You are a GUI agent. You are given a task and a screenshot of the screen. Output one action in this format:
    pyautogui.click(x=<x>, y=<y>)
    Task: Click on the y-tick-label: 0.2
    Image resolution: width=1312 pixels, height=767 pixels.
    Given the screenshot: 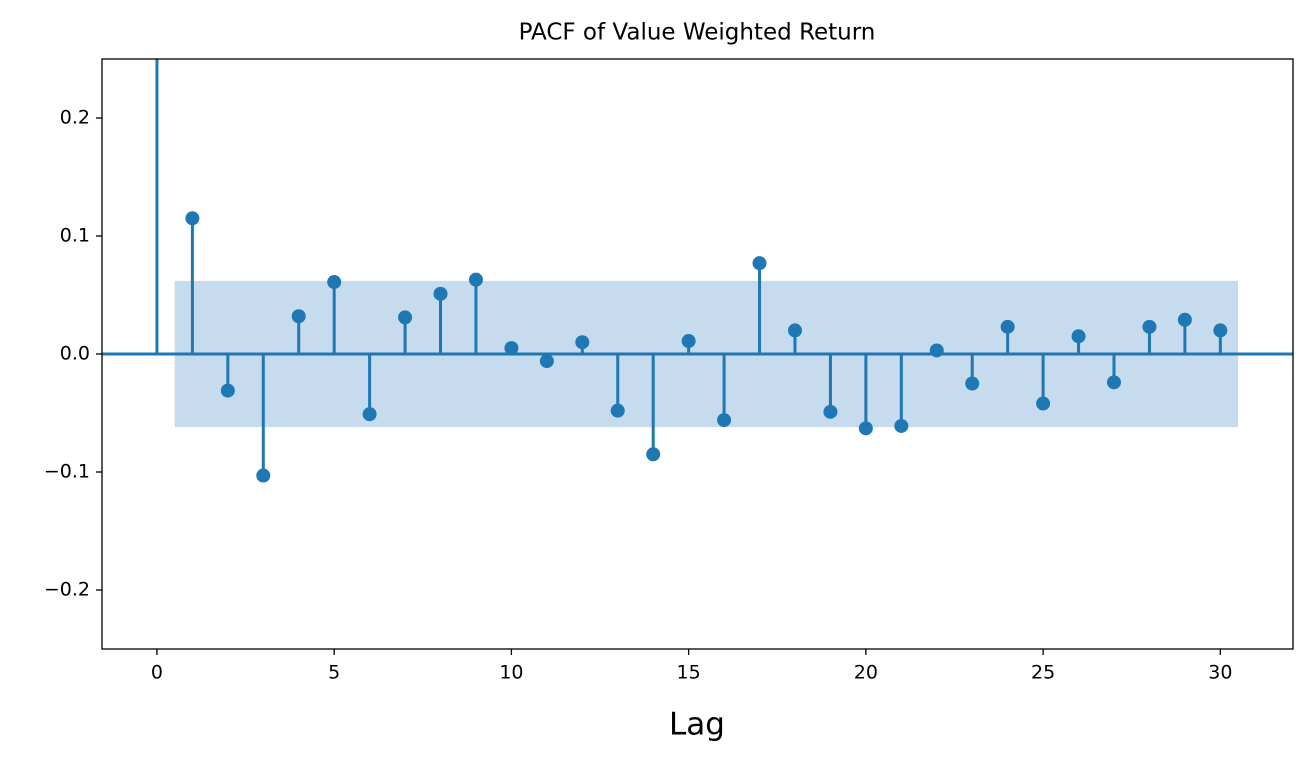 What is the action you would take?
    pyautogui.click(x=75, y=118)
    